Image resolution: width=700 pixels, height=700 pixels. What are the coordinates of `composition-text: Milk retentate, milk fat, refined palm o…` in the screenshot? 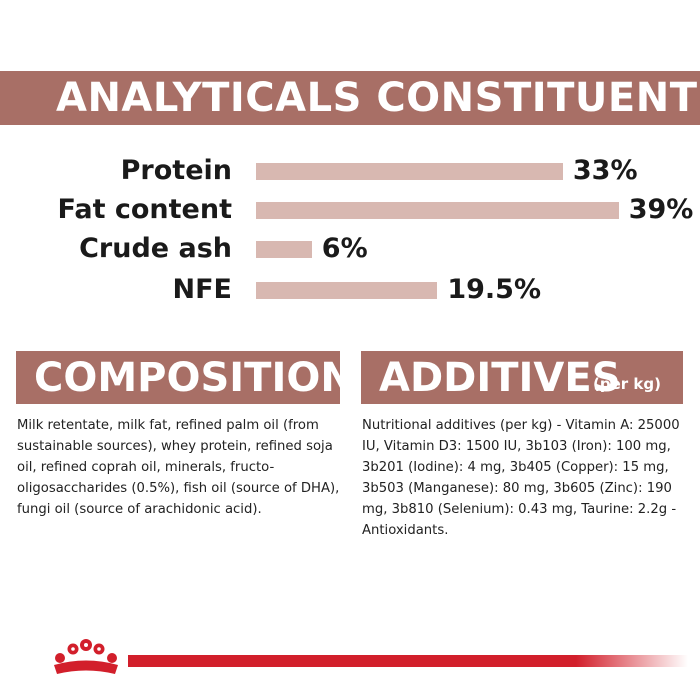 It's located at (178, 467).